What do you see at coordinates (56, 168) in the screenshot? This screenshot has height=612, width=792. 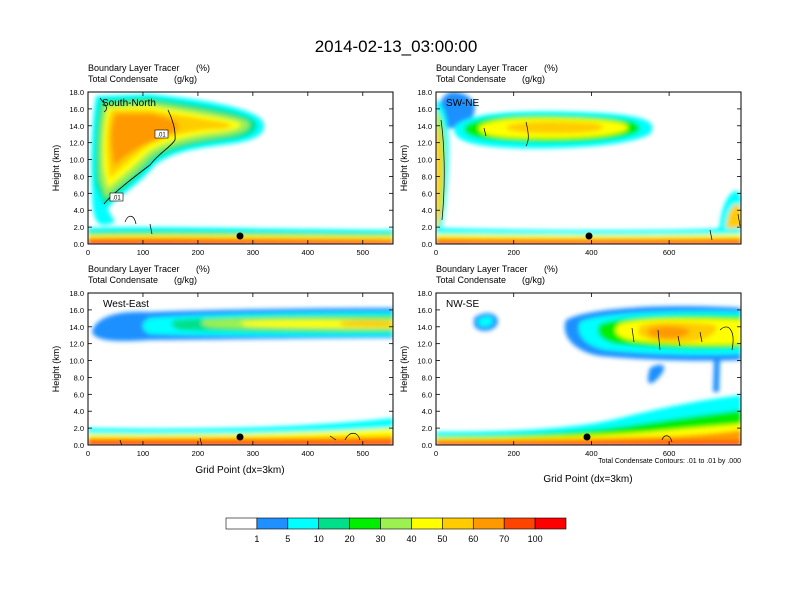 I see `panel1-ylabel: Height (km)` at bounding box center [56, 168].